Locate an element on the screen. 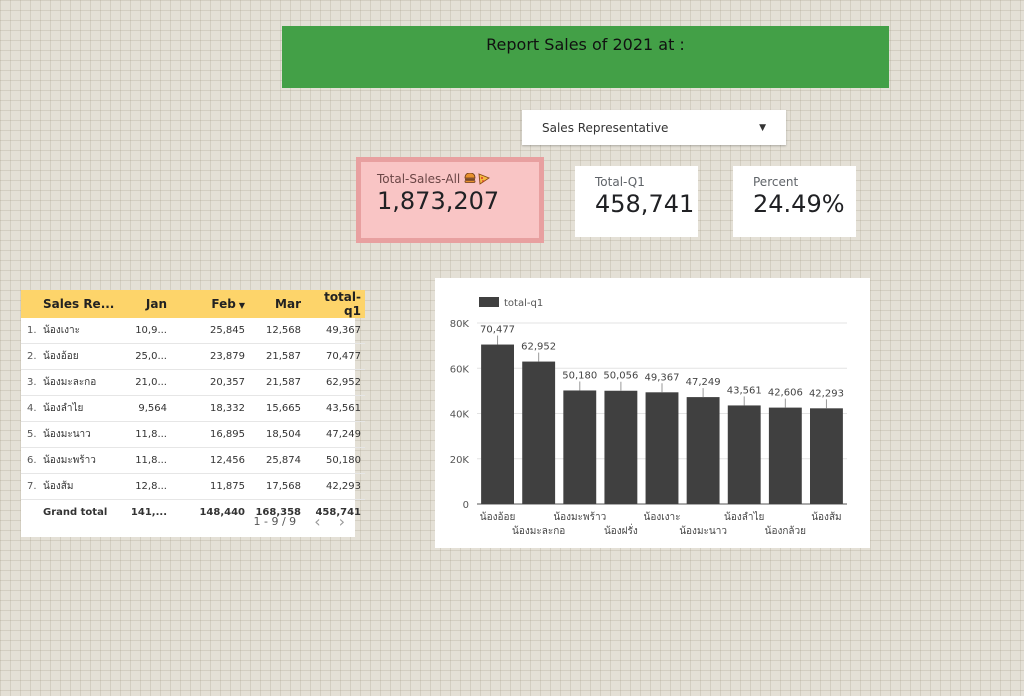 This screenshot has height=696, width=1024. row-sales-rep: น้องส้ม is located at coordinates (80, 486).